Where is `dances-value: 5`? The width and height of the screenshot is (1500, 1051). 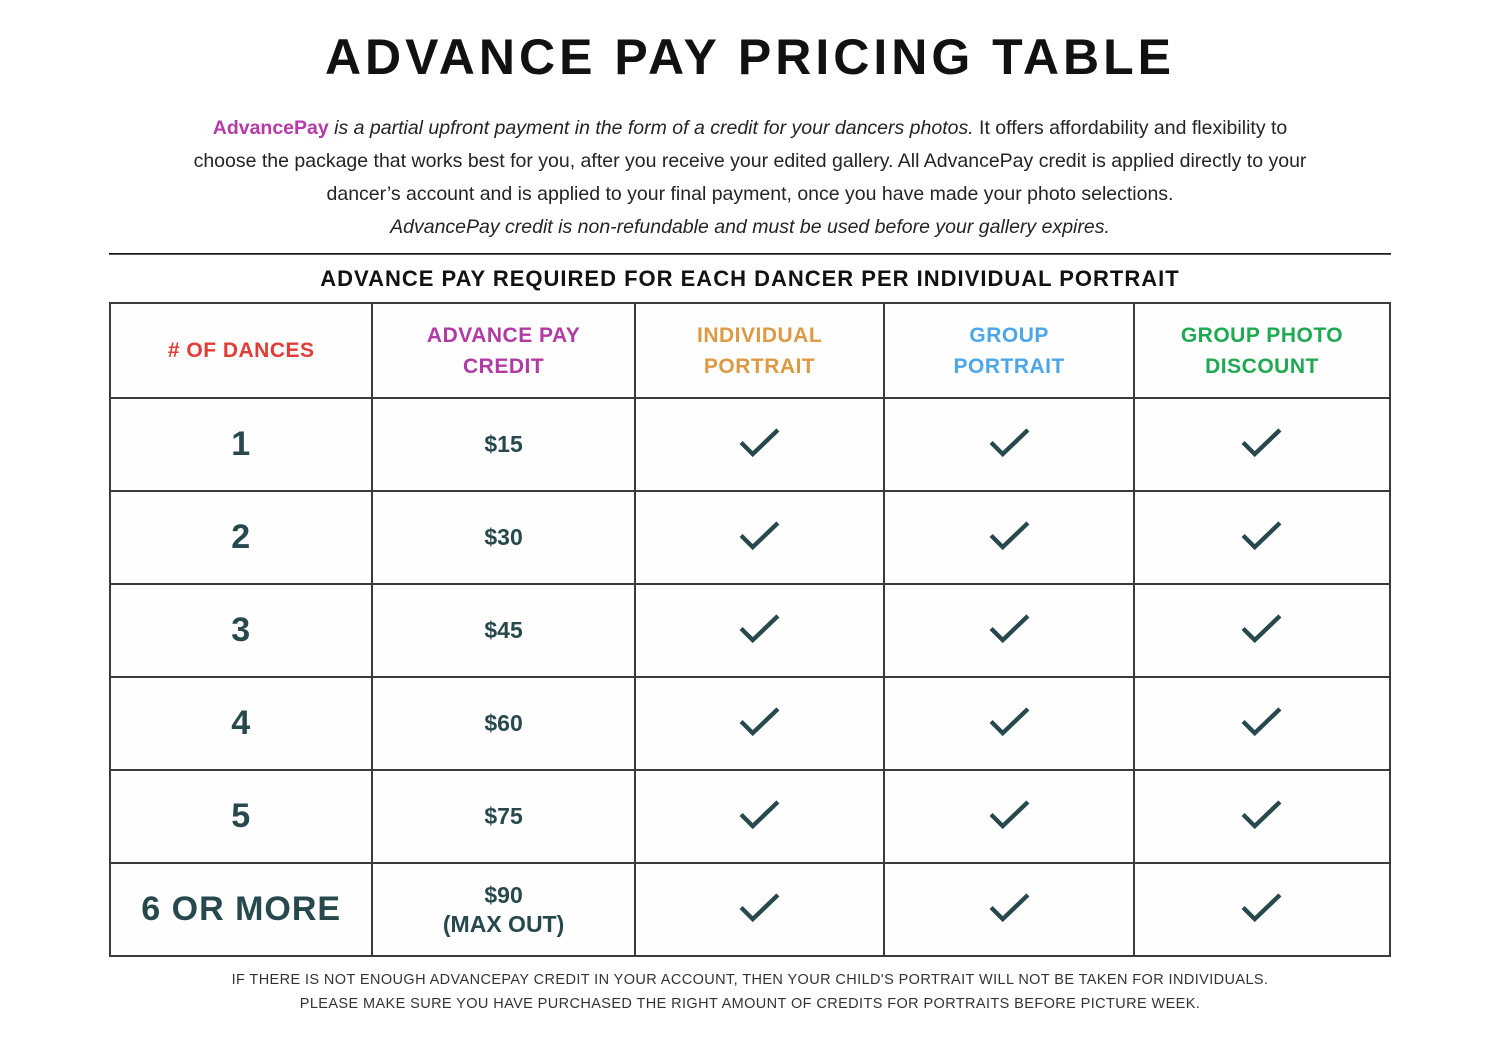 dances-value: 5 is located at coordinates (241, 816).